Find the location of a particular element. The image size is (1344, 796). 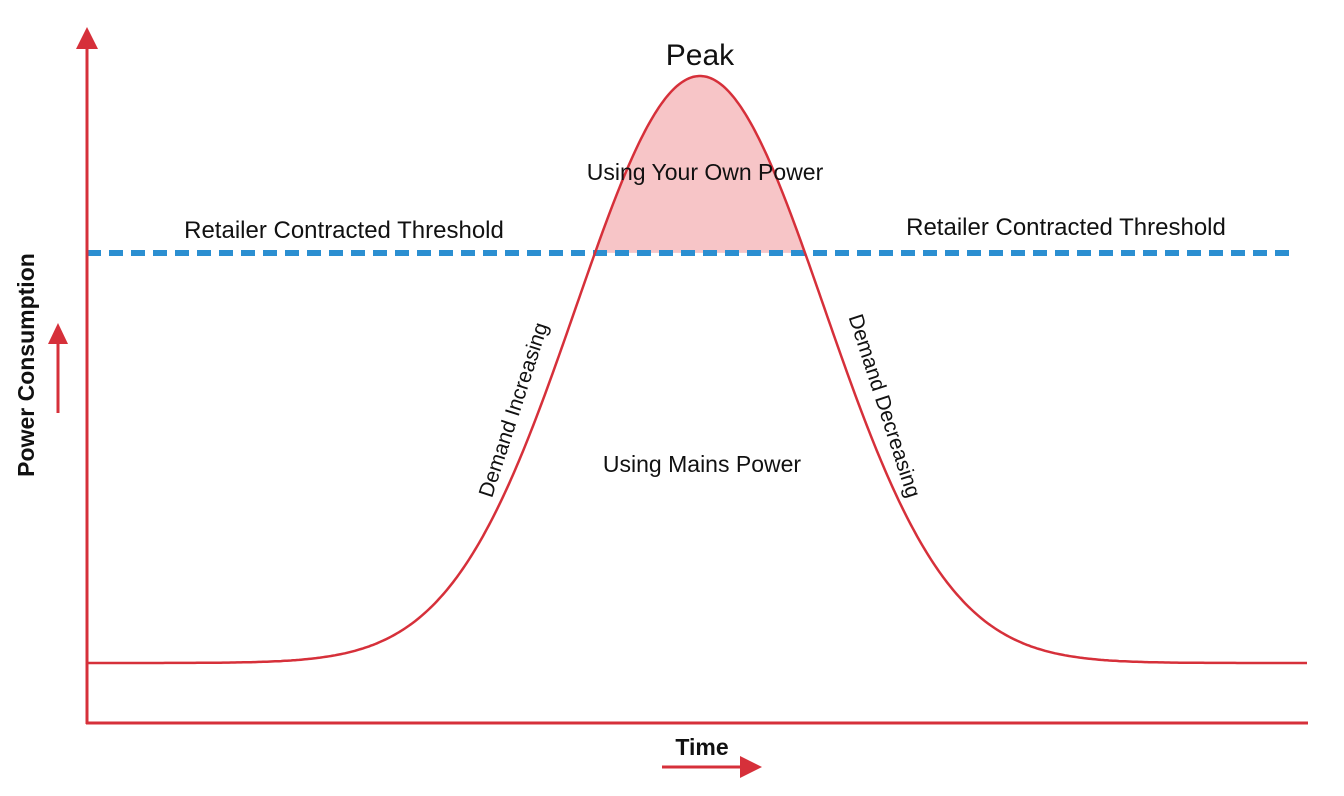

y-axis-arrow is located at coordinates (87, 38).